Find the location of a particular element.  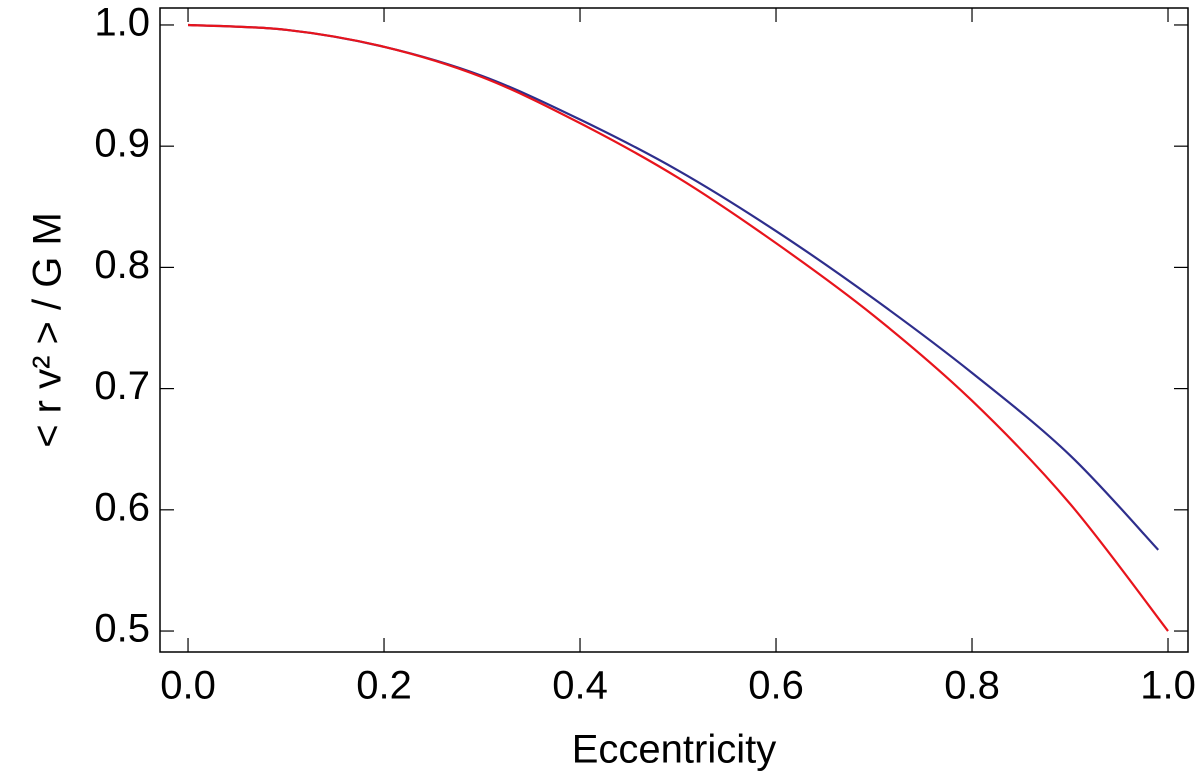

y-tick-label: 0.8 is located at coordinates (122, 265).